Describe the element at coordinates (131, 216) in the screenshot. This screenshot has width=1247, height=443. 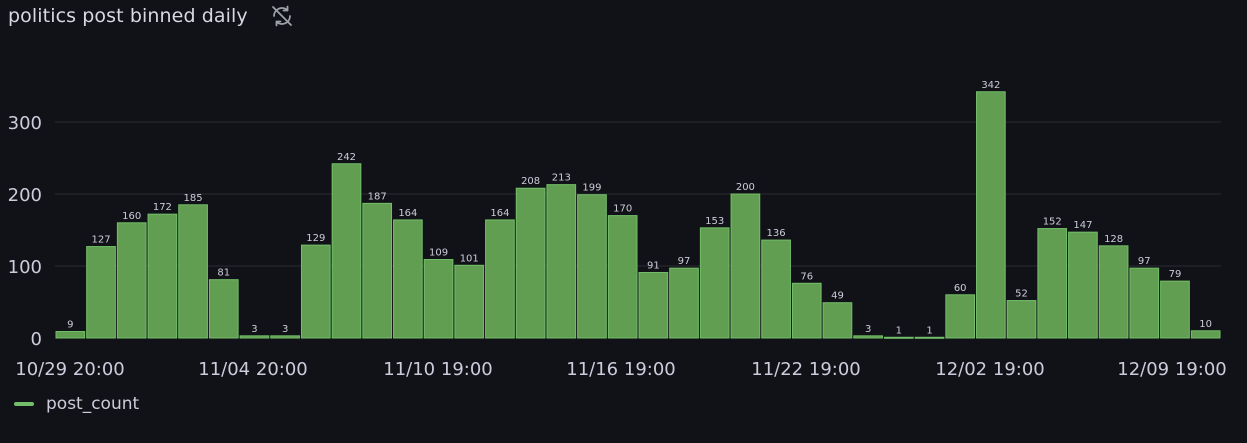
I see `bar-value-label: 160` at that location.